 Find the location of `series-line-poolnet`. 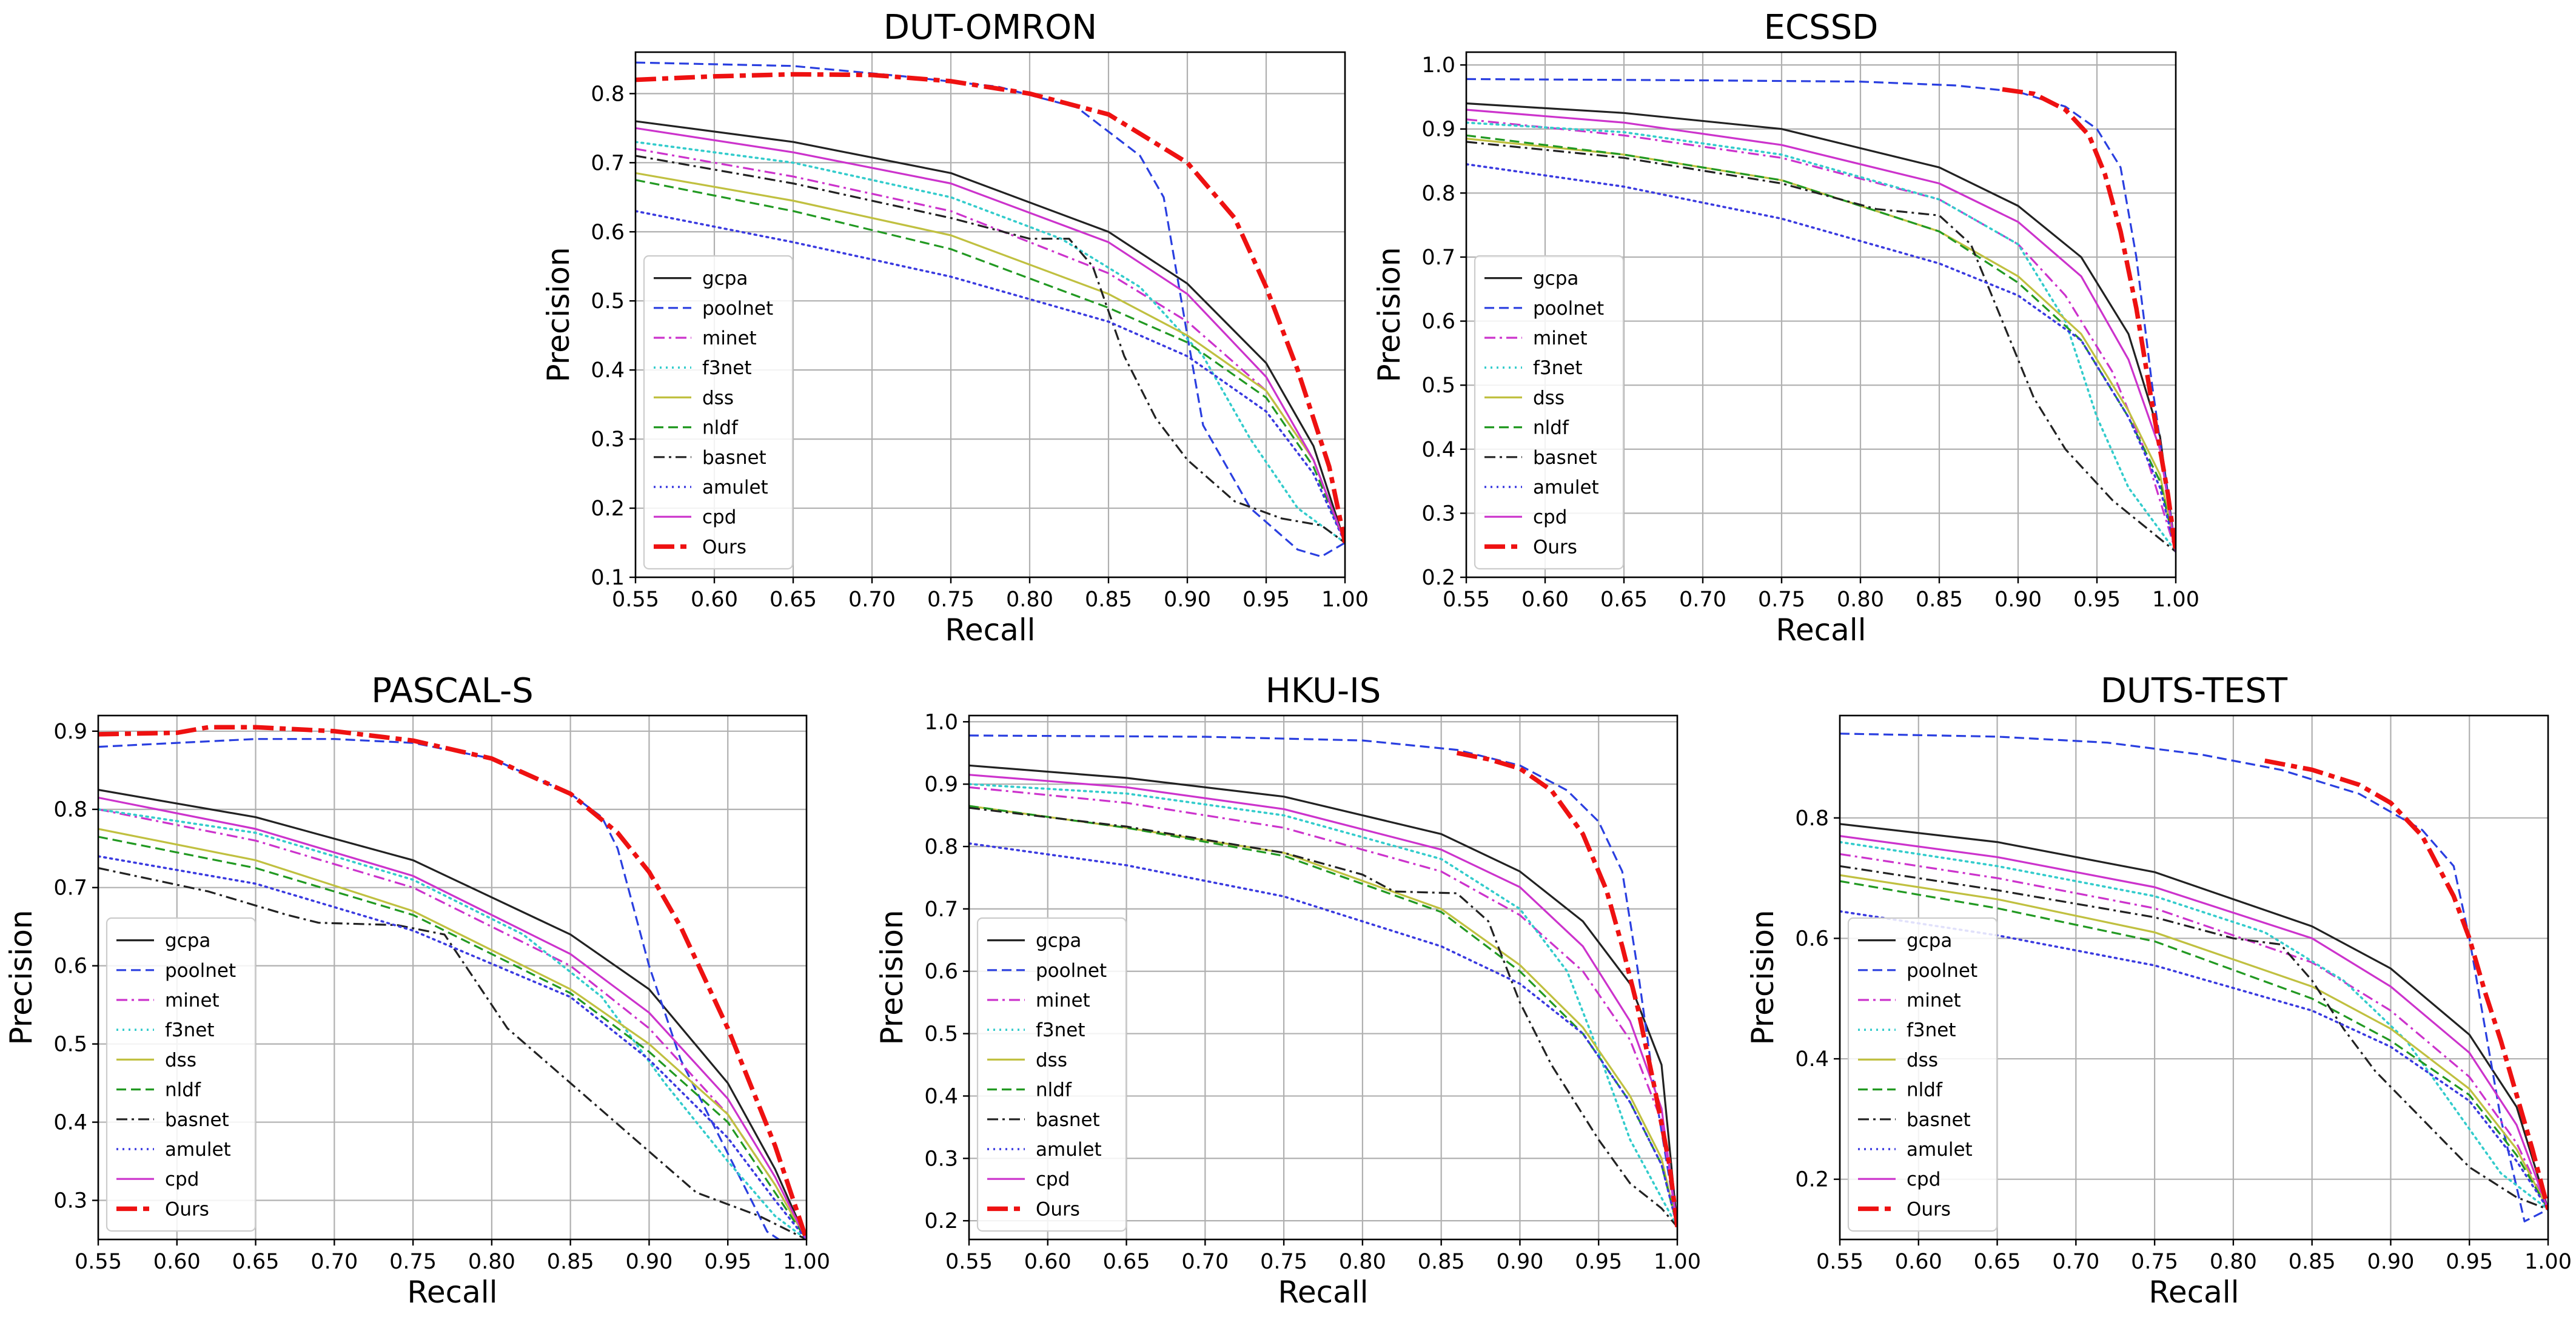

series-line-poolnet is located at coordinates (1821, 315).